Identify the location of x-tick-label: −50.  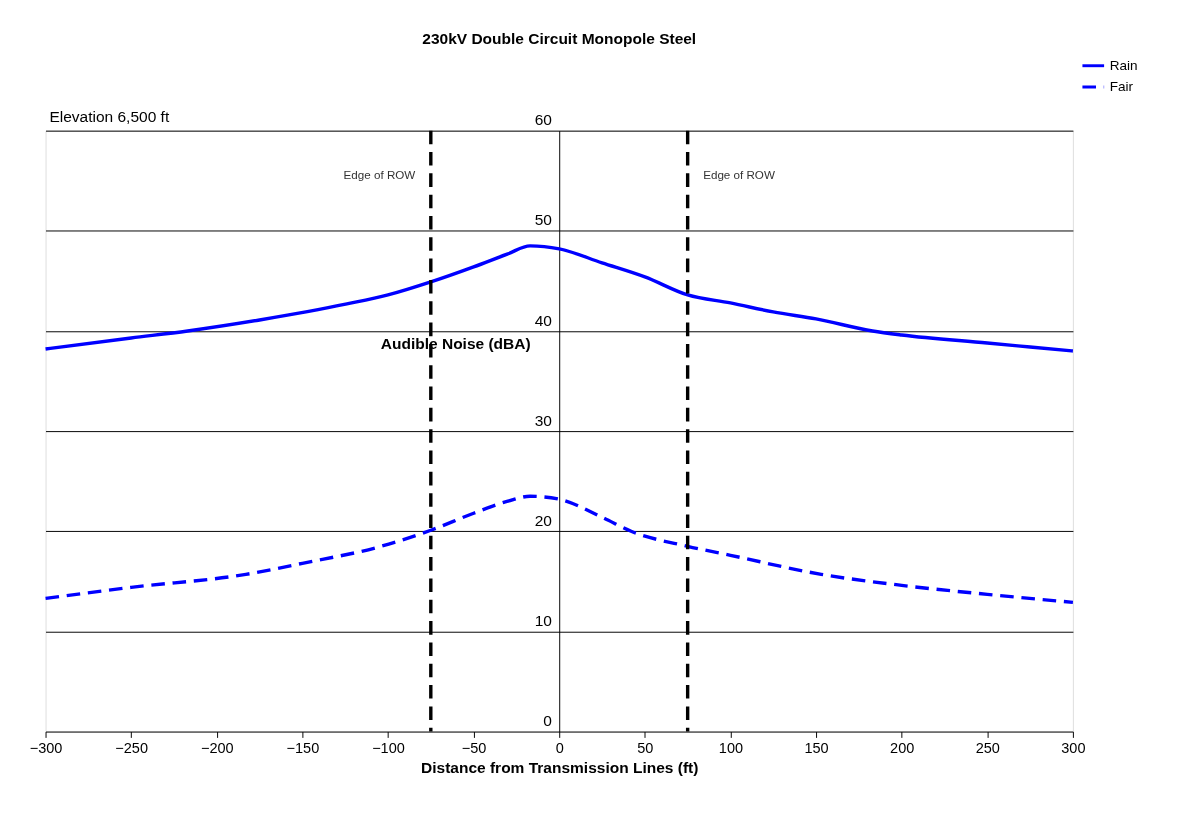
(474, 748).